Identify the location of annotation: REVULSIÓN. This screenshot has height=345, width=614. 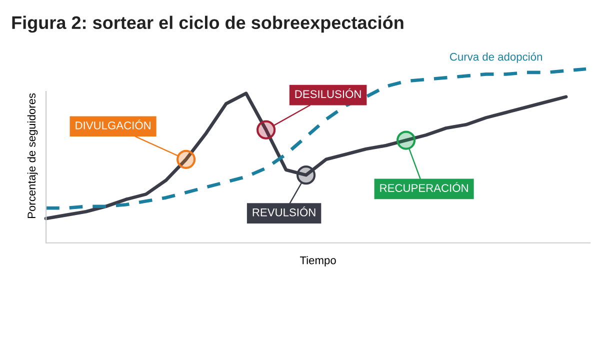
(284, 211).